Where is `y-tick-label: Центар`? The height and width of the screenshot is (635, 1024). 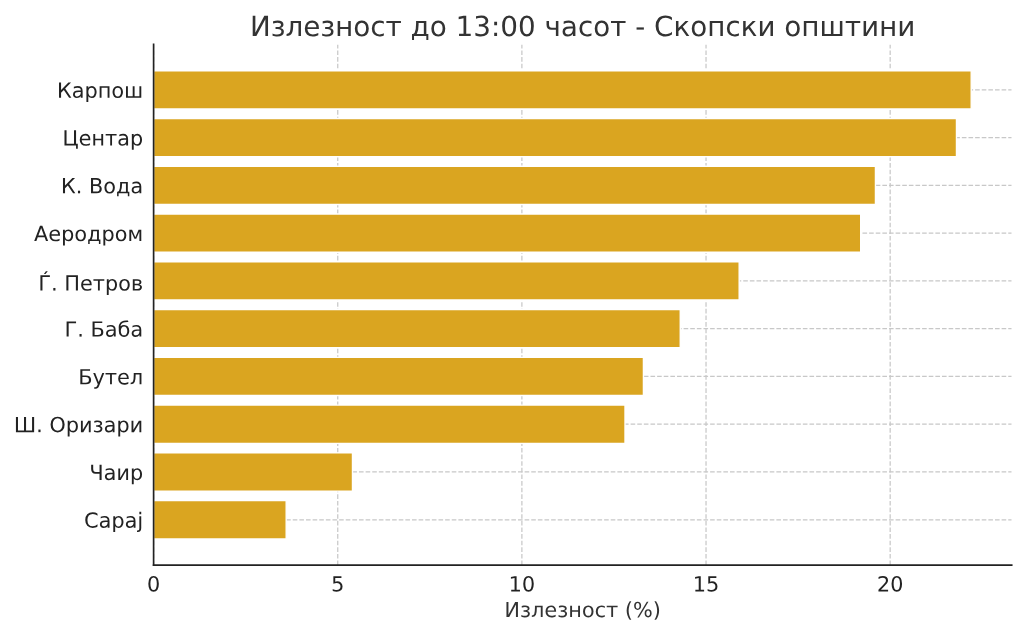
y-tick-label: Центар is located at coordinates (103, 140).